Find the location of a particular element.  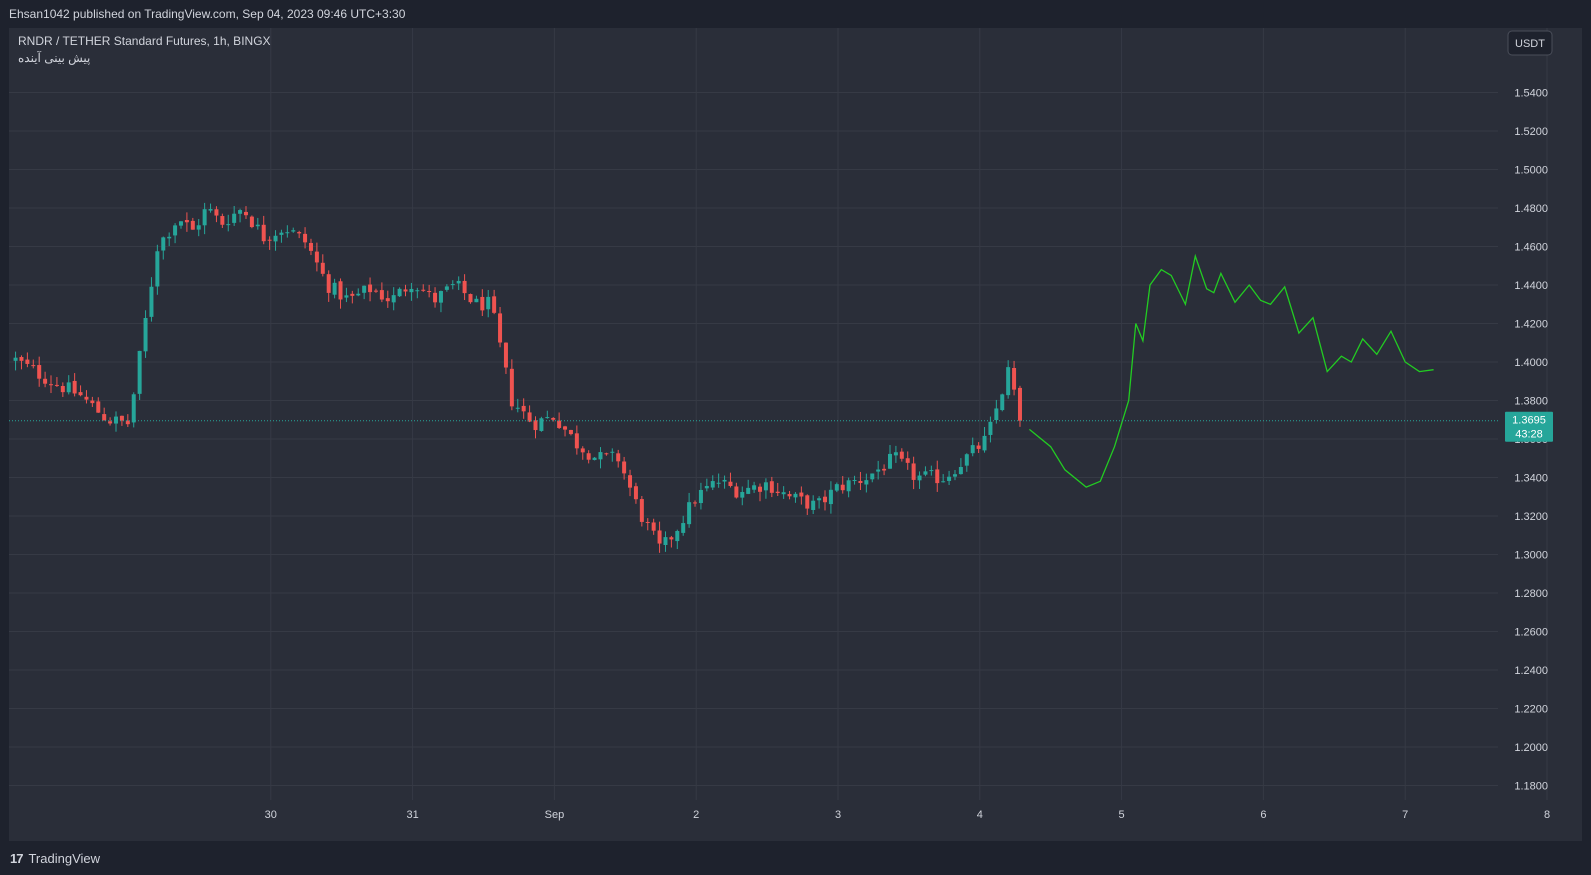

price-tick-label: 1.4200 is located at coordinates (1531, 325).